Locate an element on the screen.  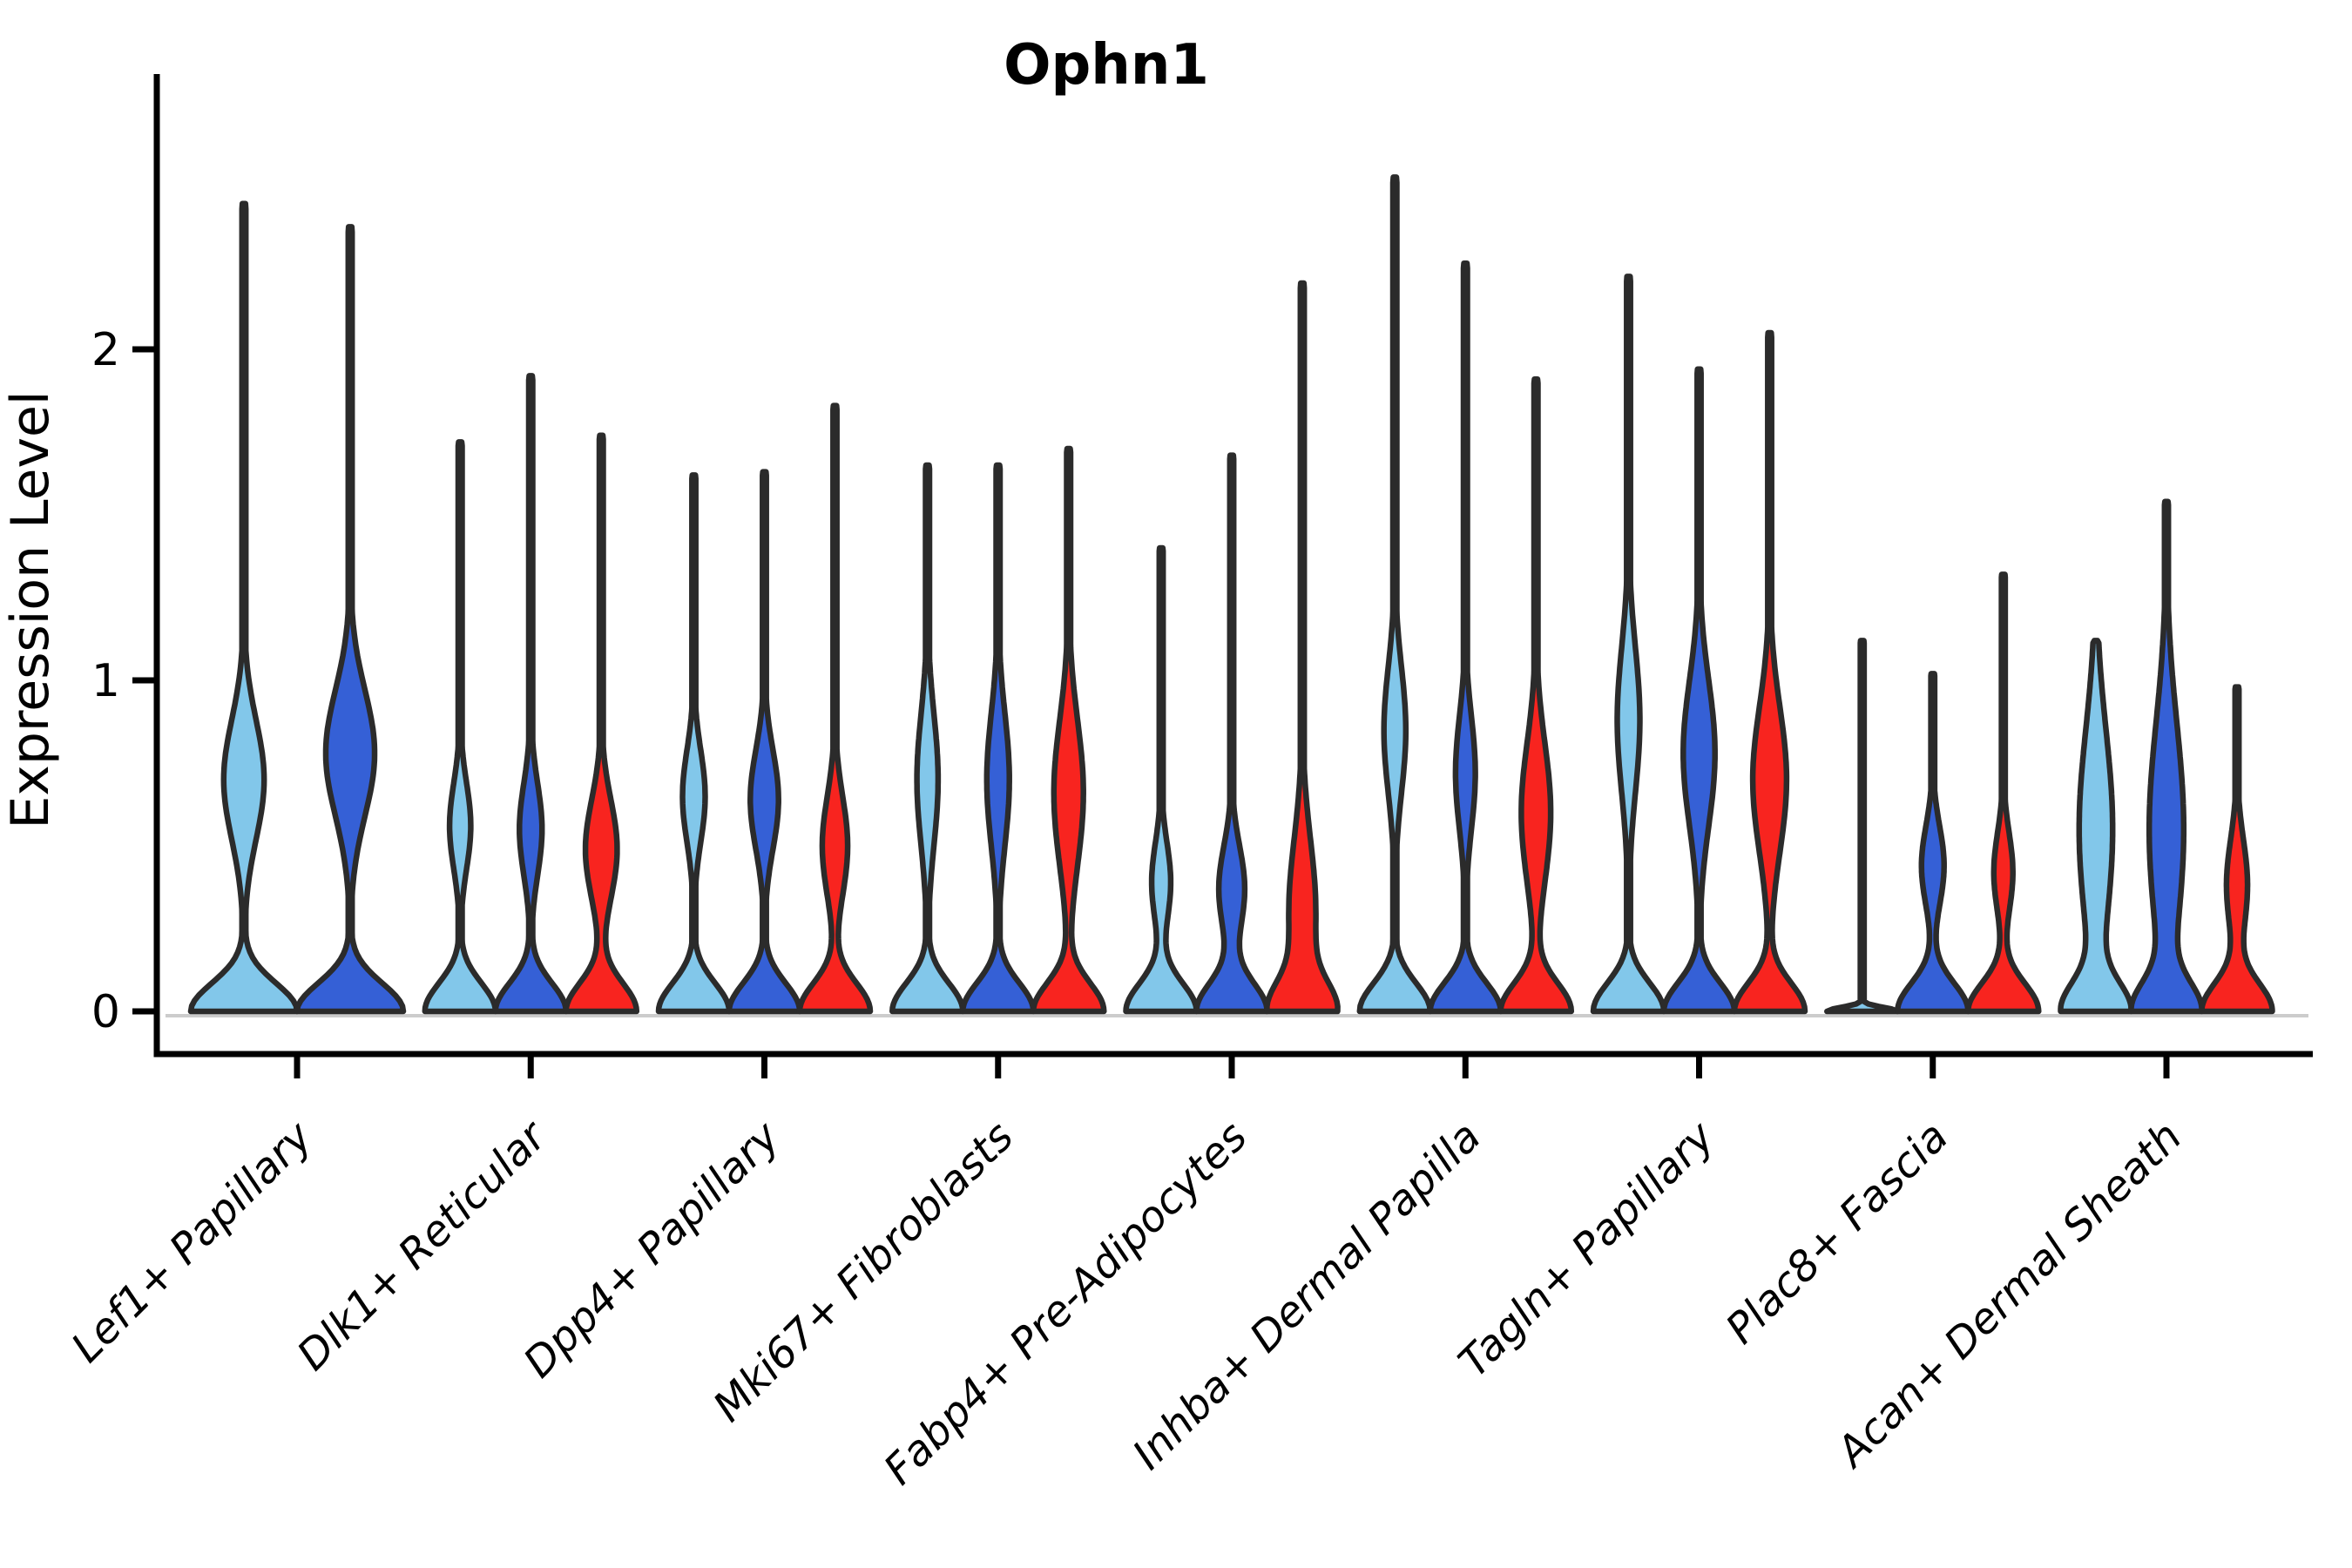
chart-title: Ophn1 is located at coordinates (1106, 66).